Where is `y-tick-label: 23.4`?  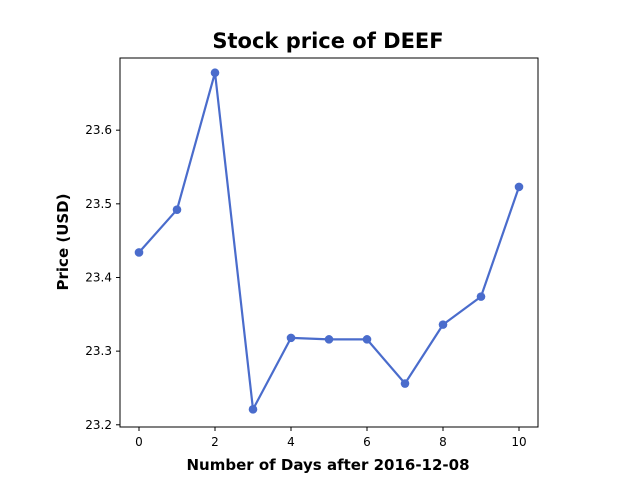
y-tick-label: 23.4 is located at coordinates (98, 277).